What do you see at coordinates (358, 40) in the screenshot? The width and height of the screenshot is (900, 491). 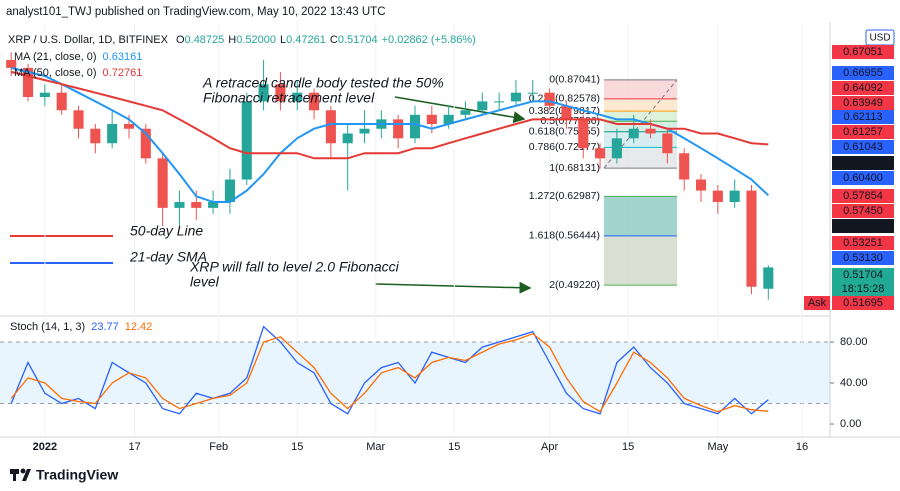 I see `ohlc-value: 0.51704` at bounding box center [358, 40].